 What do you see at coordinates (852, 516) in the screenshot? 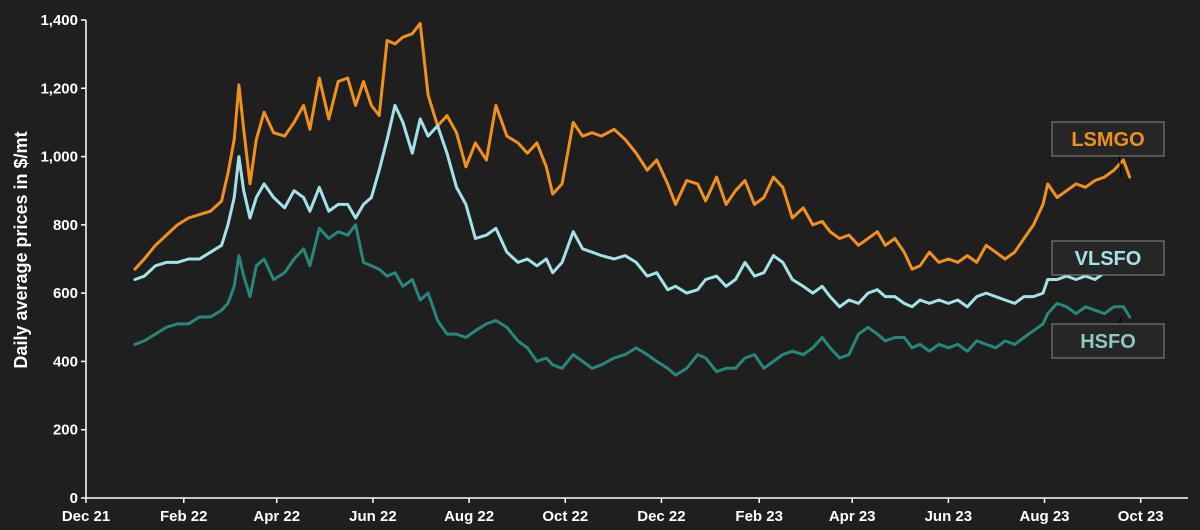
I see `x-tick-label: Apr 23` at bounding box center [852, 516].